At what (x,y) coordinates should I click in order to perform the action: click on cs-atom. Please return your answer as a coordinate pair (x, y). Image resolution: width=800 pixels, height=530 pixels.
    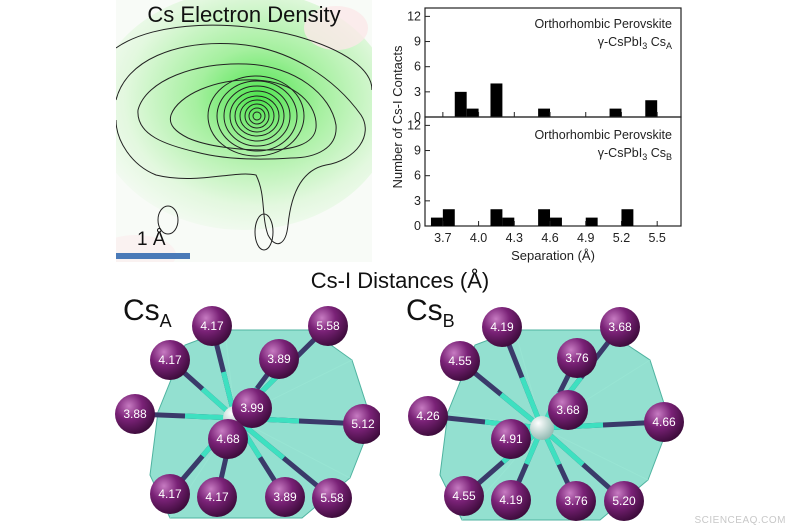
    Looking at the image, I should click on (542, 428).